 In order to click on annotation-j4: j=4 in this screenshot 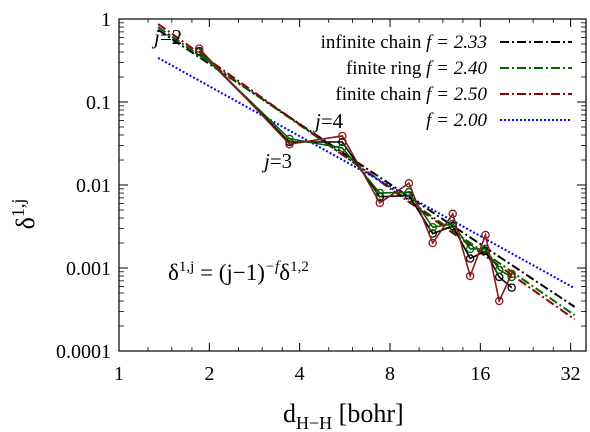, I will do `click(328, 121)`.